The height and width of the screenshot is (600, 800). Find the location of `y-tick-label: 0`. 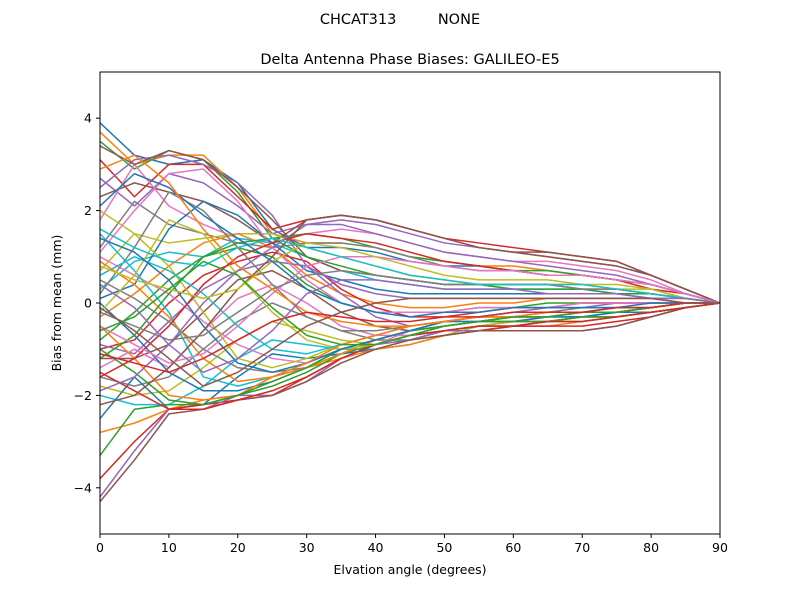

y-tick-label: 0 is located at coordinates (88, 303).